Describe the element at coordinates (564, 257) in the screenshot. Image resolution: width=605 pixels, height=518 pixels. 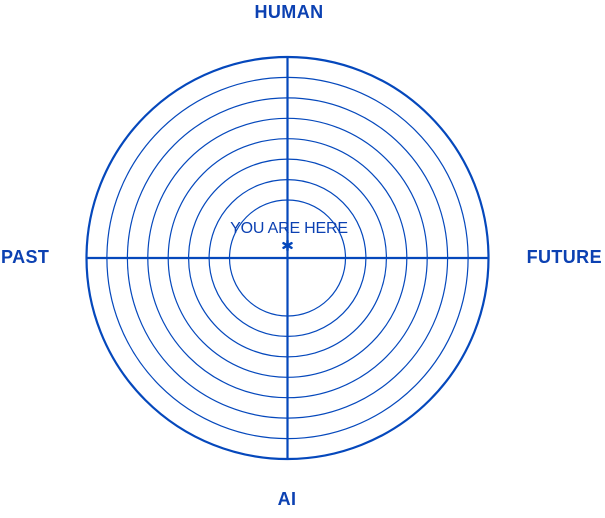
I see `axis-label-future: FUTURE` at that location.